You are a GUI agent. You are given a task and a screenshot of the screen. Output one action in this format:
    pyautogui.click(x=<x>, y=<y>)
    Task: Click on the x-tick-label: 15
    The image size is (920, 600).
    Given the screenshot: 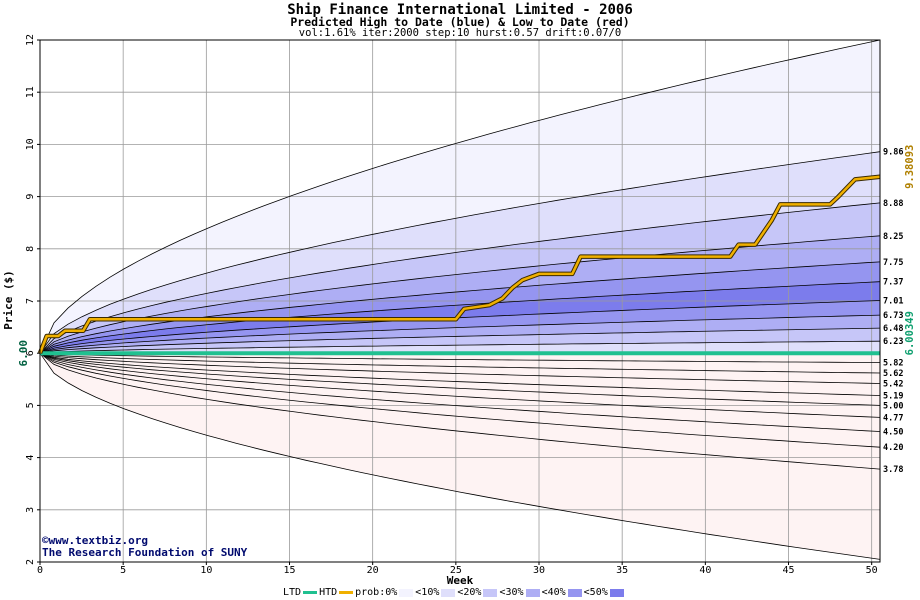 What is the action you would take?
    pyautogui.click(x=289, y=570)
    